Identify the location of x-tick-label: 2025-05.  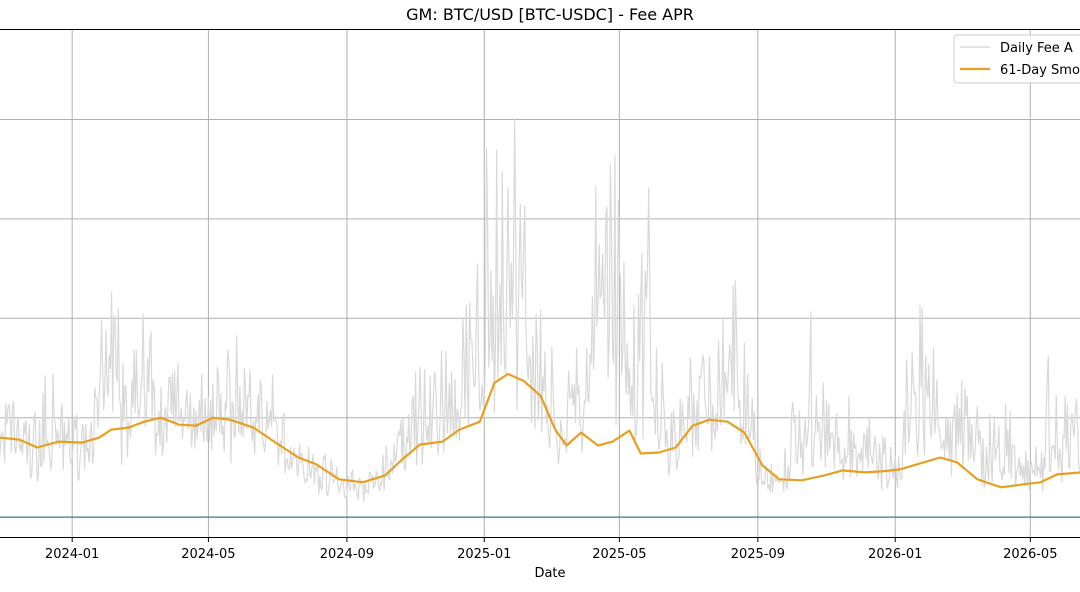
(619, 554).